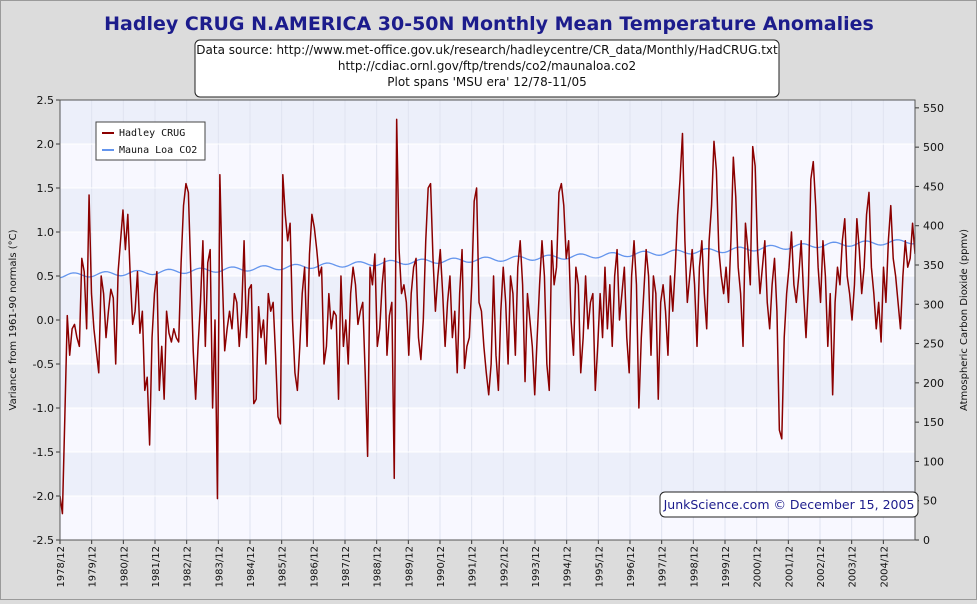 The height and width of the screenshot is (604, 977). I want to click on x-tick-label: 2000/12, so click(758, 567).